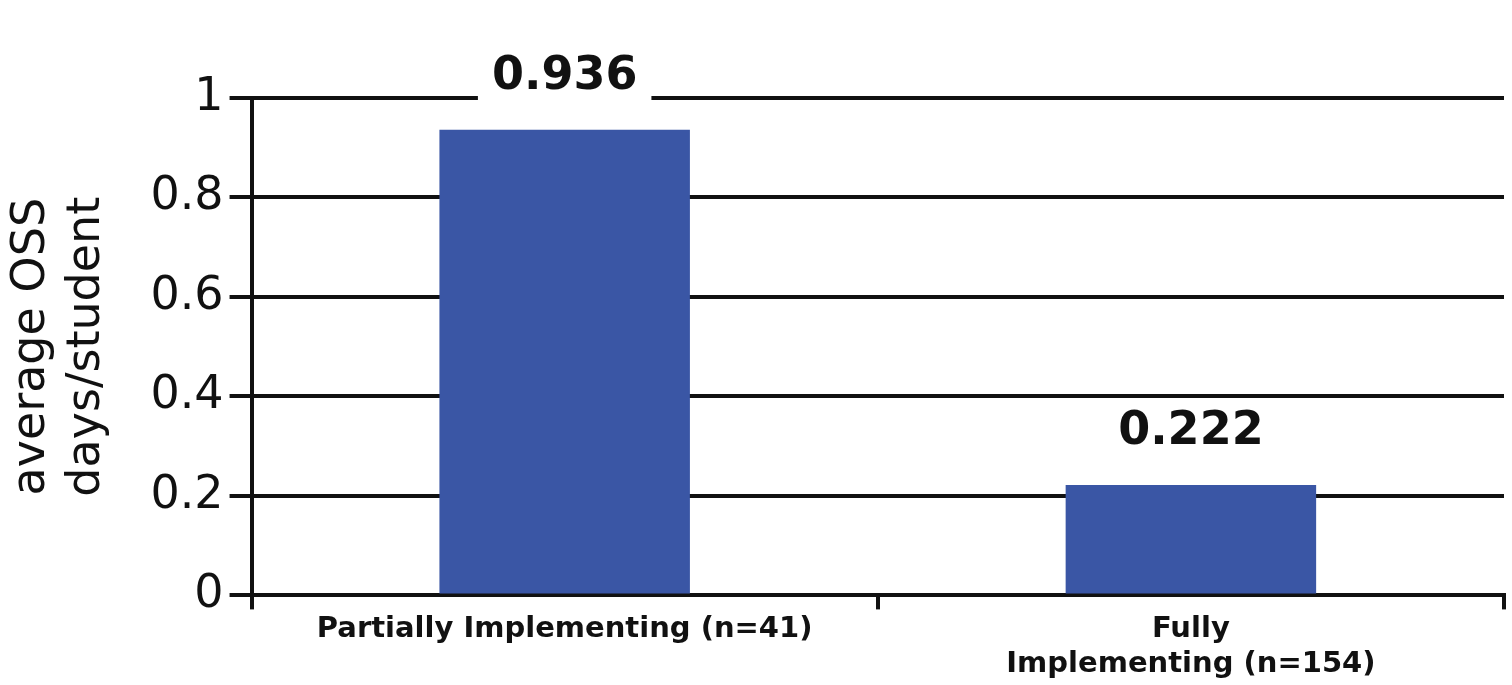  I want to click on y-axis-title: average OSS days/student, so click(55, 346).